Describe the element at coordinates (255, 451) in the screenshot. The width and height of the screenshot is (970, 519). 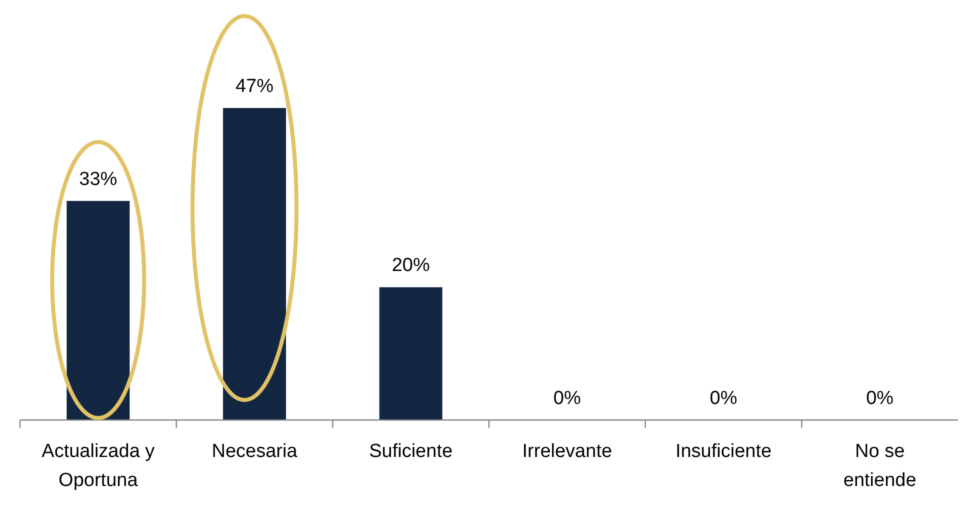
I see `x-tick-label: Necesaria` at that location.